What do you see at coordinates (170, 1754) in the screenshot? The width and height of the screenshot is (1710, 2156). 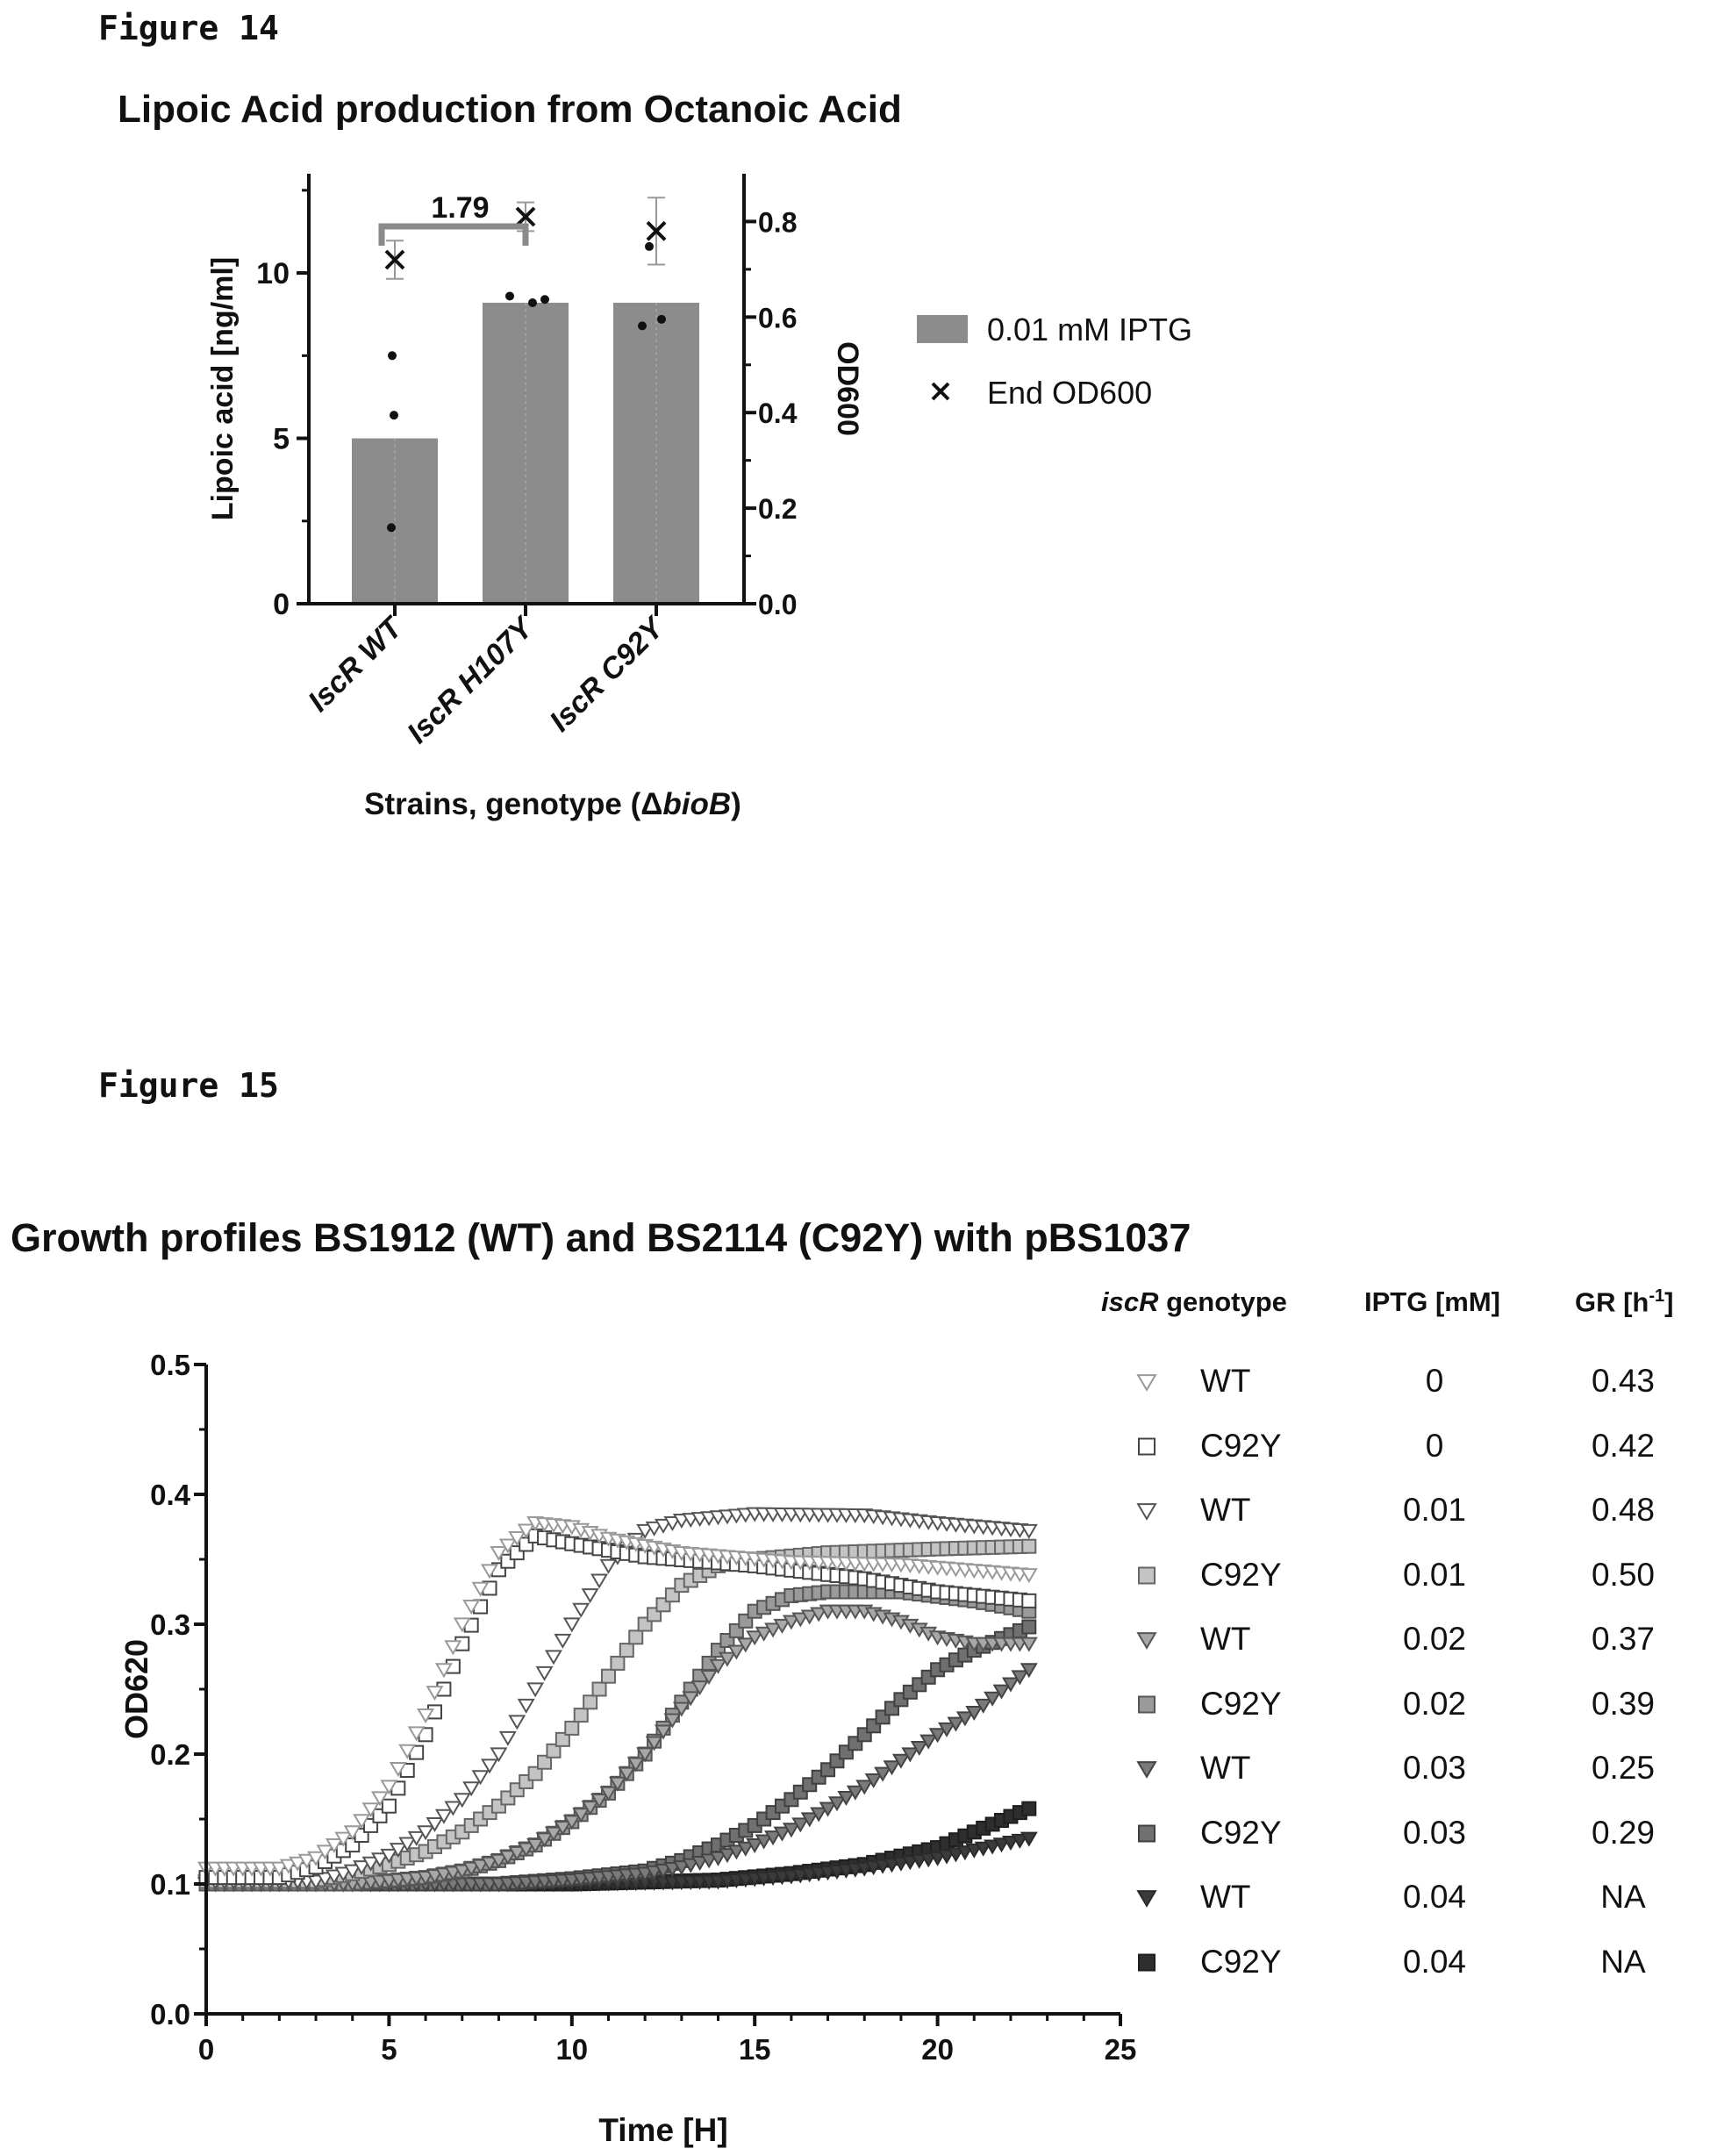 I see `y-tick-label-0.2: 0.2` at bounding box center [170, 1754].